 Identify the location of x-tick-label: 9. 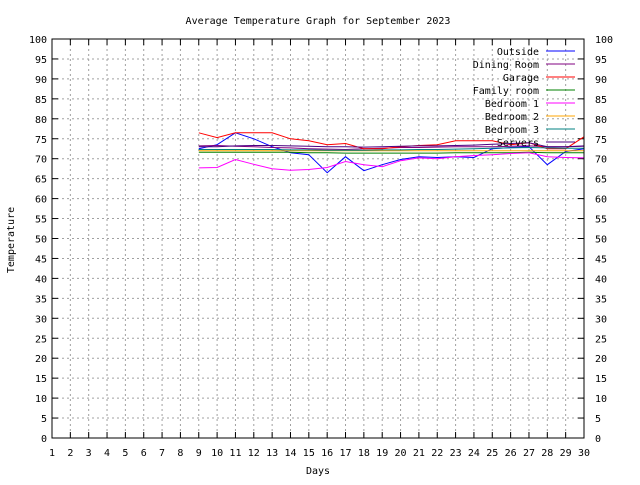
(199, 453).